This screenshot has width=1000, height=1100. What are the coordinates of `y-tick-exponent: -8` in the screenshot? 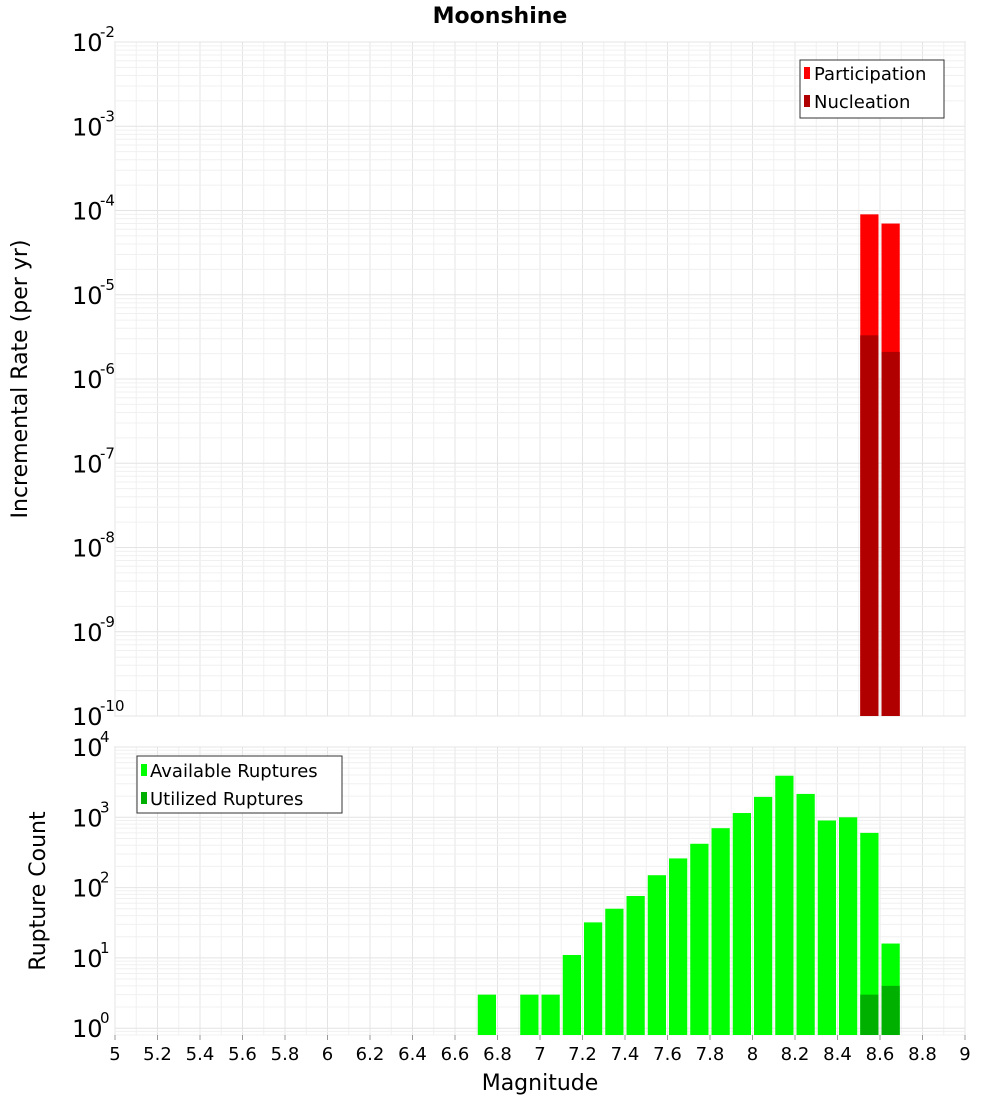 It's located at (107, 538).